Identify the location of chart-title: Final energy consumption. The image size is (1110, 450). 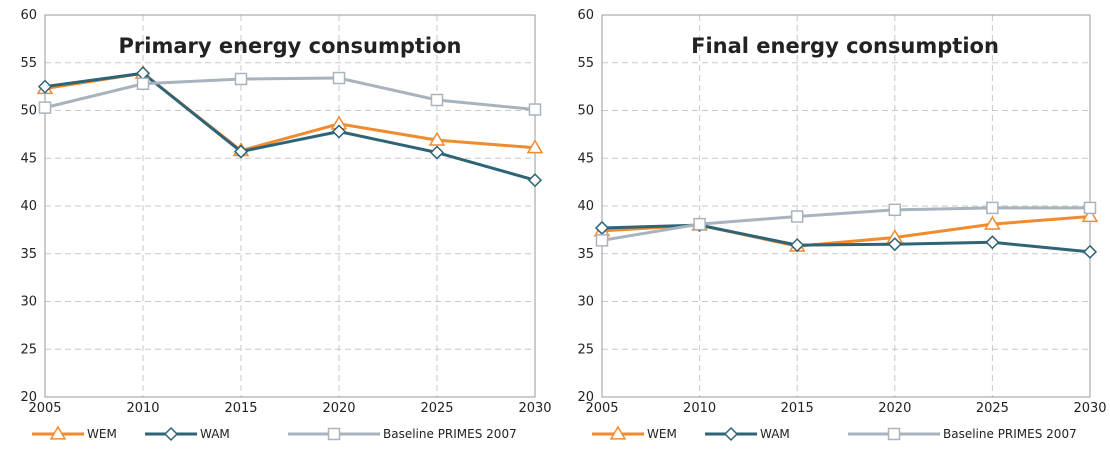
(845, 46).